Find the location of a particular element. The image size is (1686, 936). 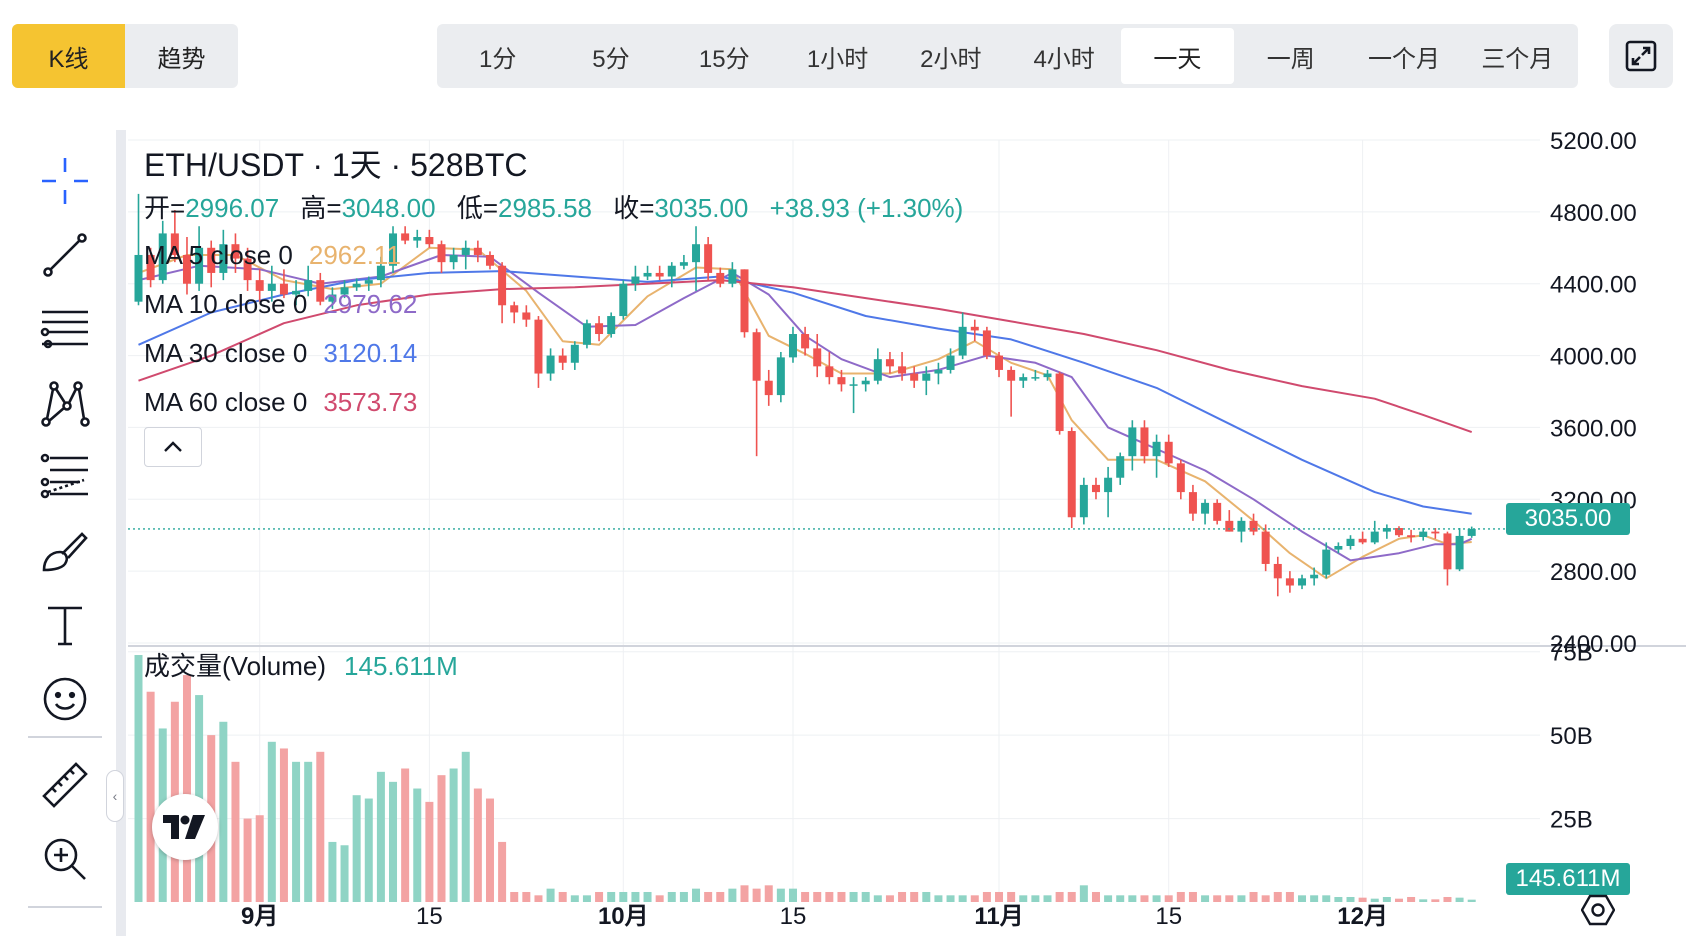

crosshair-icon is located at coordinates (65, 181).